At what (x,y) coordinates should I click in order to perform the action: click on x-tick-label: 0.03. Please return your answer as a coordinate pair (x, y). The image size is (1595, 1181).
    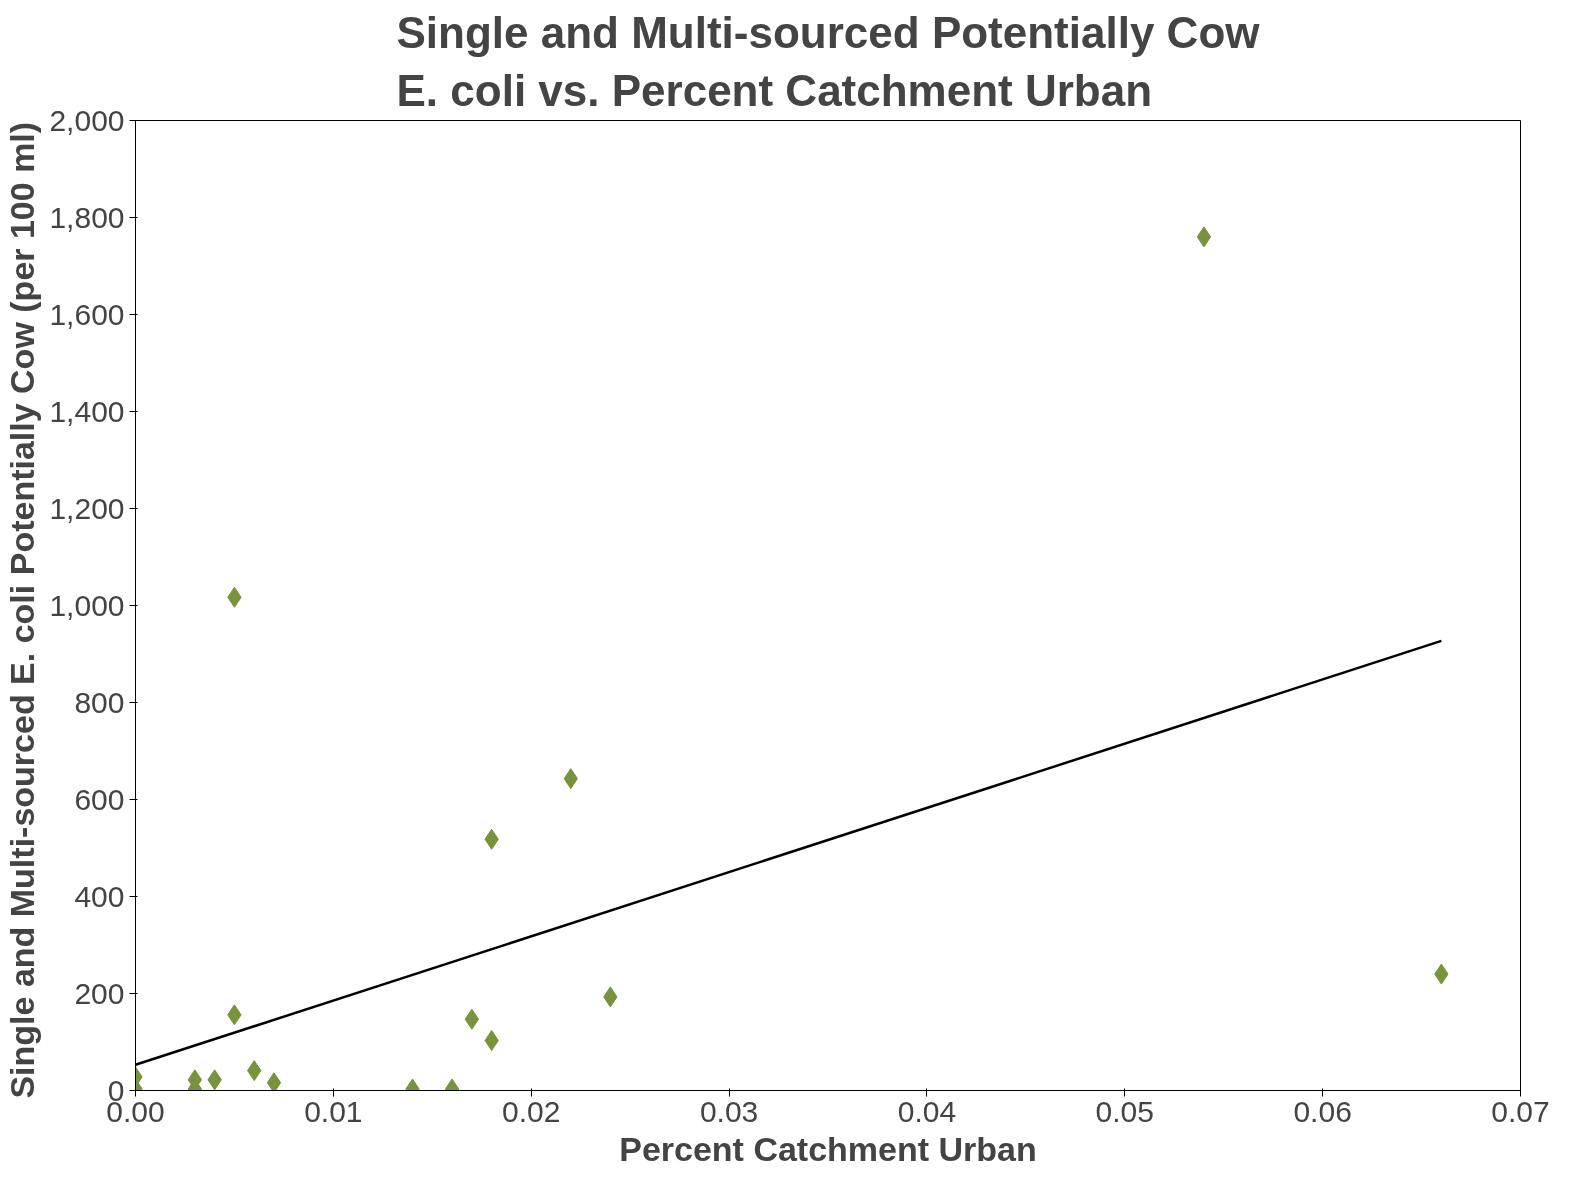
    Looking at the image, I should click on (729, 1111).